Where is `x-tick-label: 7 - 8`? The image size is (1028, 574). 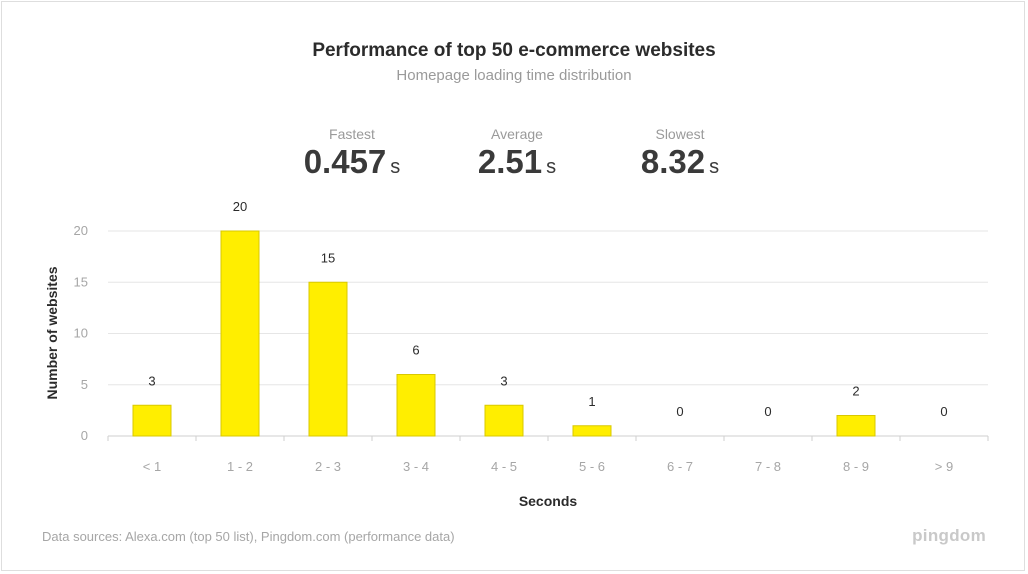
x-tick-label: 7 - 8 is located at coordinates (768, 466).